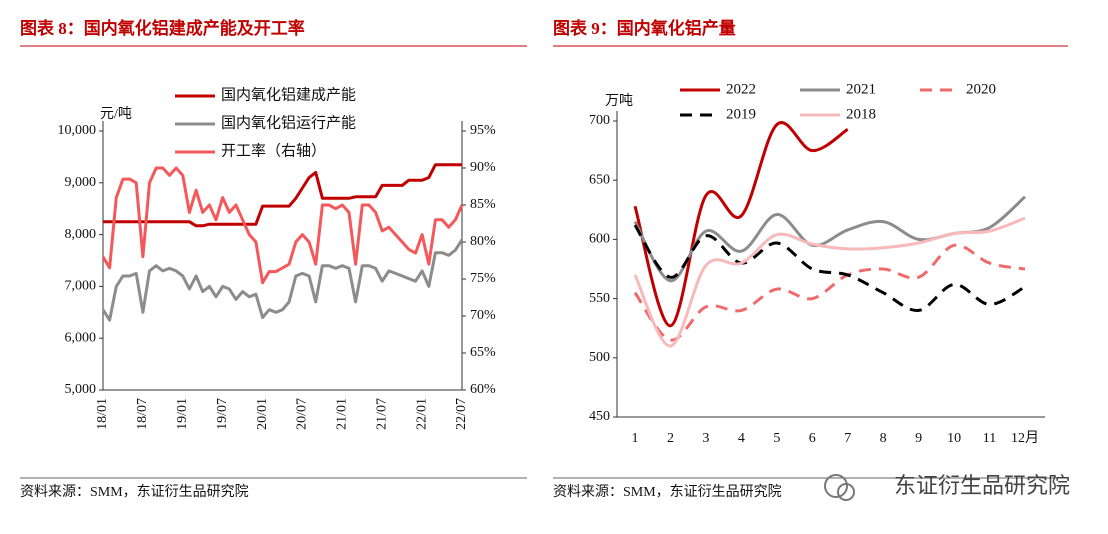  Describe the element at coordinates (1025, 438) in the screenshot. I see `x-tick-label: 12月` at that location.